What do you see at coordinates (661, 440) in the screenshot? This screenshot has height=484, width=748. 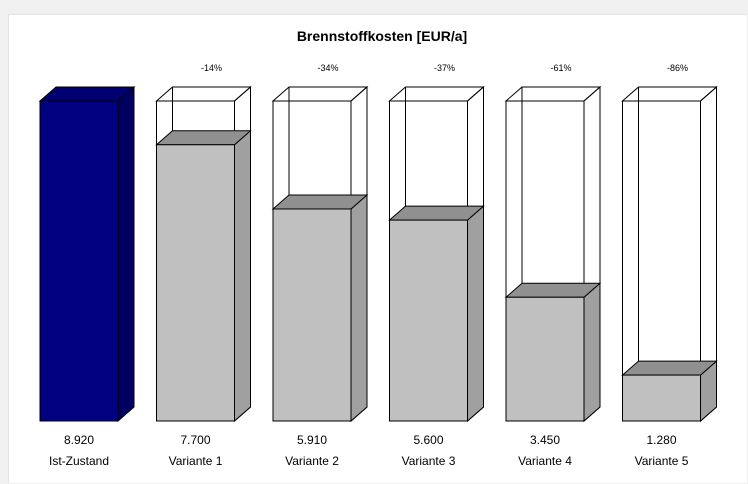 I see `value-label: 1.280` at bounding box center [661, 440].